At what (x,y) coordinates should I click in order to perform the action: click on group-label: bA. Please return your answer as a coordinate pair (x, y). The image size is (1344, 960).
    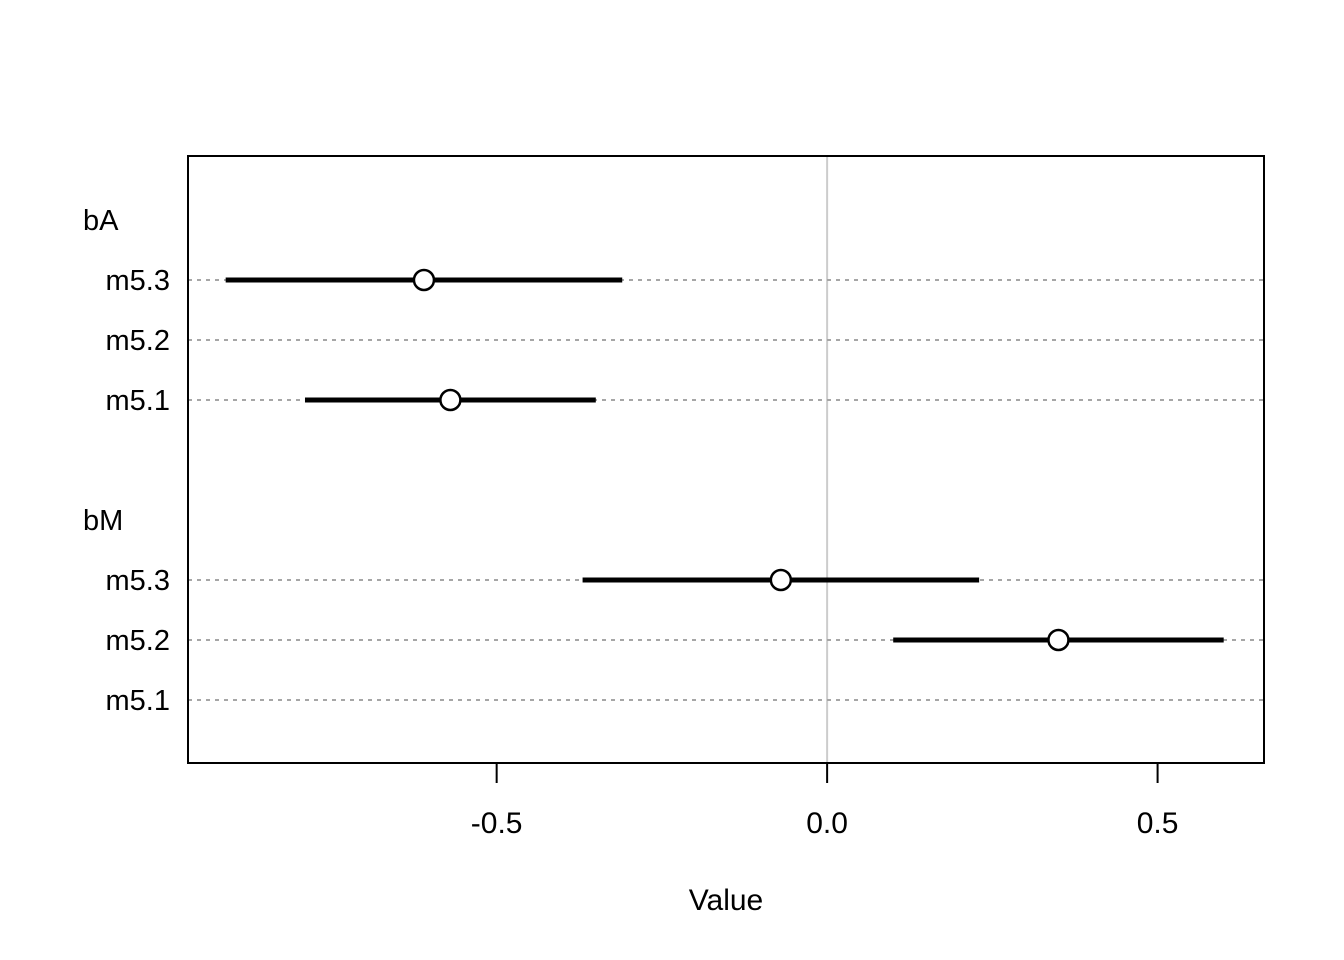
    Looking at the image, I should click on (101, 221).